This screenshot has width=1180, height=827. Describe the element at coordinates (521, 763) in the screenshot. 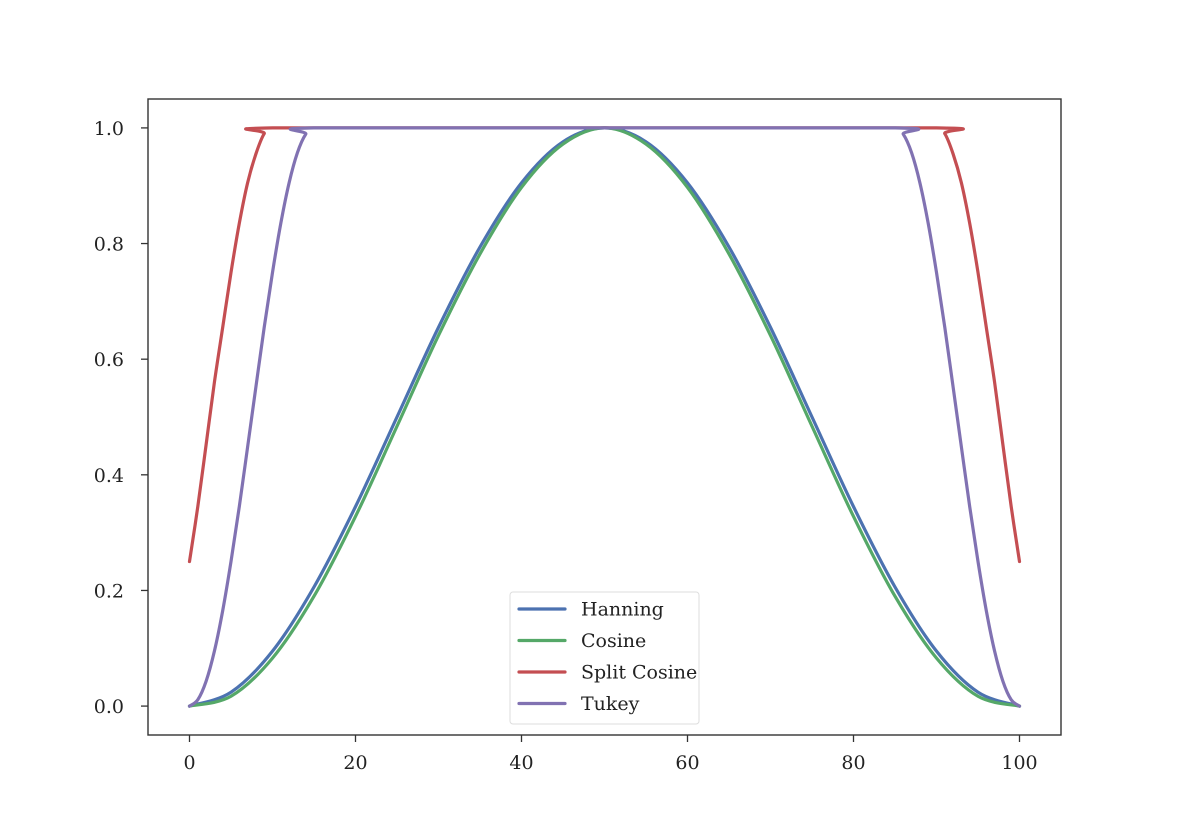

I see `x-tick-label: 40` at that location.